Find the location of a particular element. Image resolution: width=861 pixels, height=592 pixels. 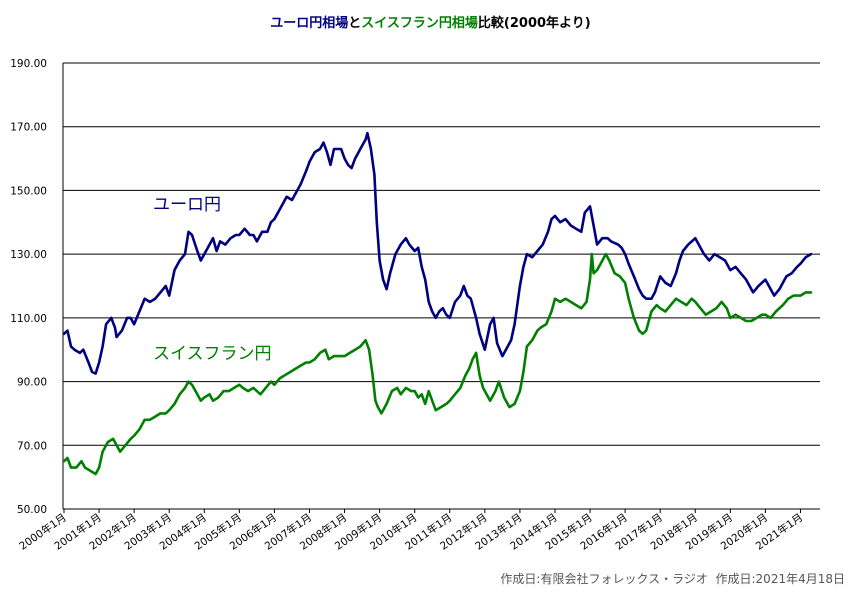

series-label-chf: スイスフラン円 is located at coordinates (212, 354).